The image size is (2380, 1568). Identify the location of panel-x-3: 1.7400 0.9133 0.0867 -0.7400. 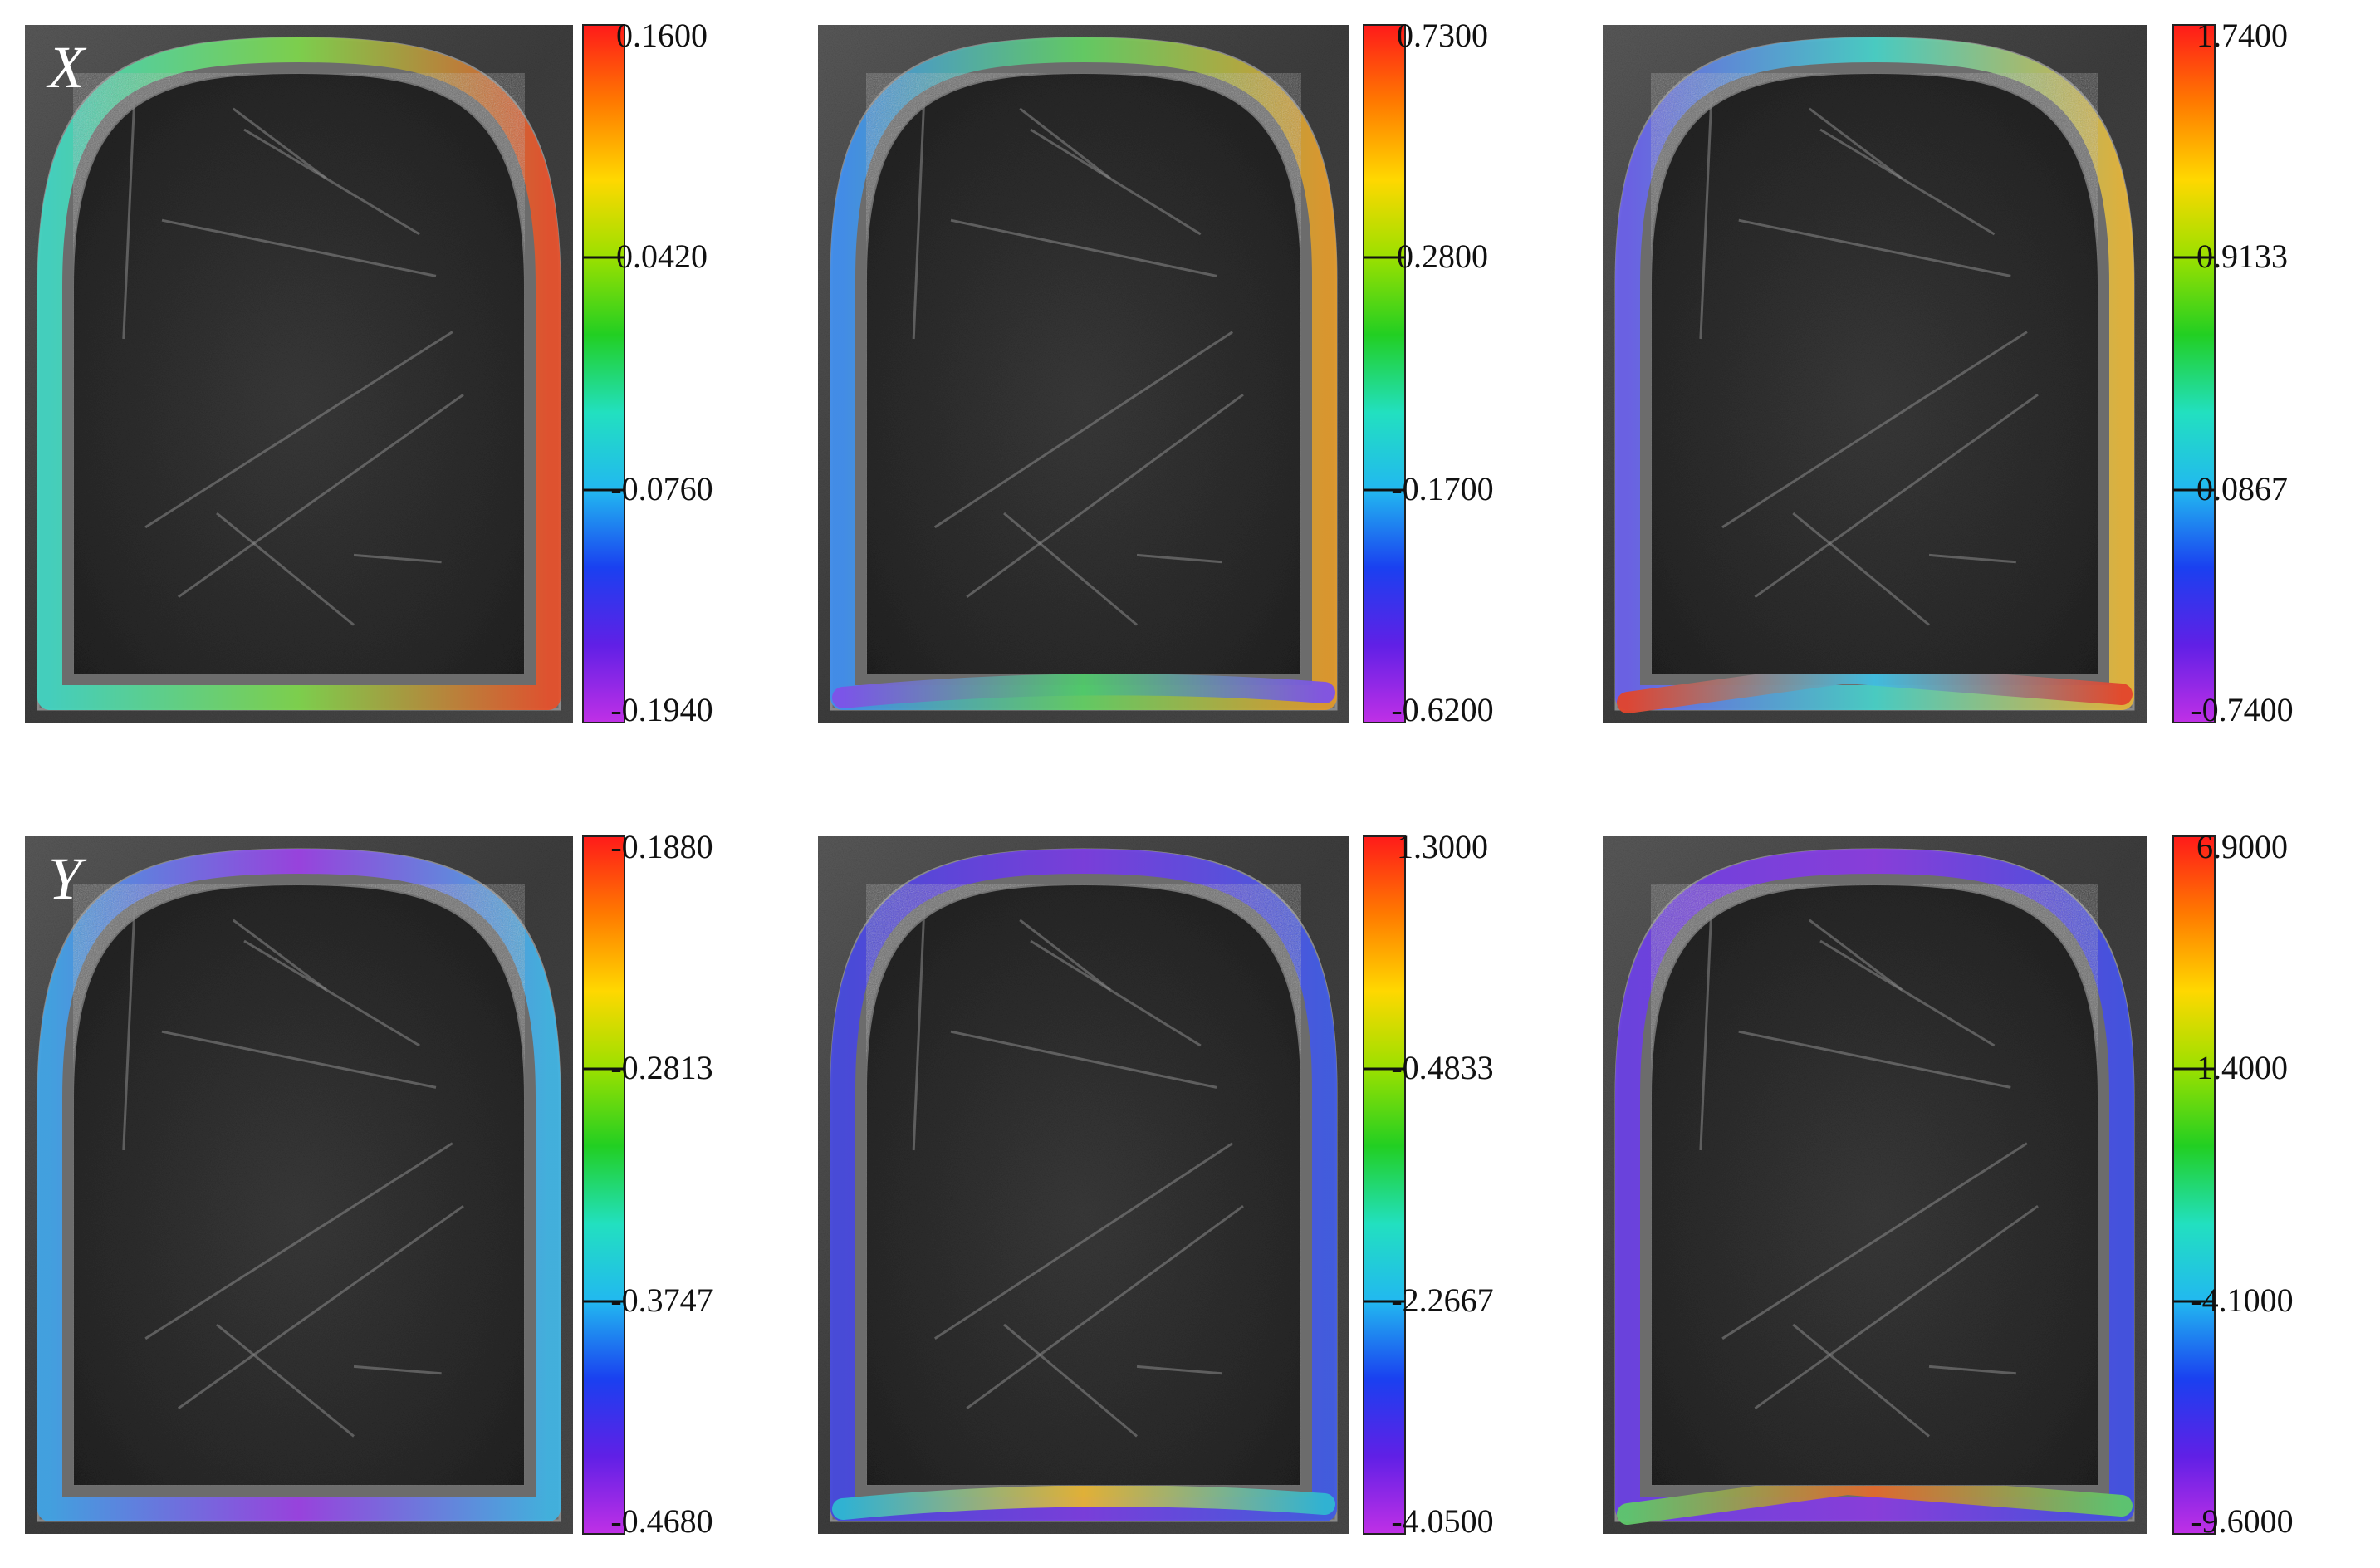
(1948, 372).